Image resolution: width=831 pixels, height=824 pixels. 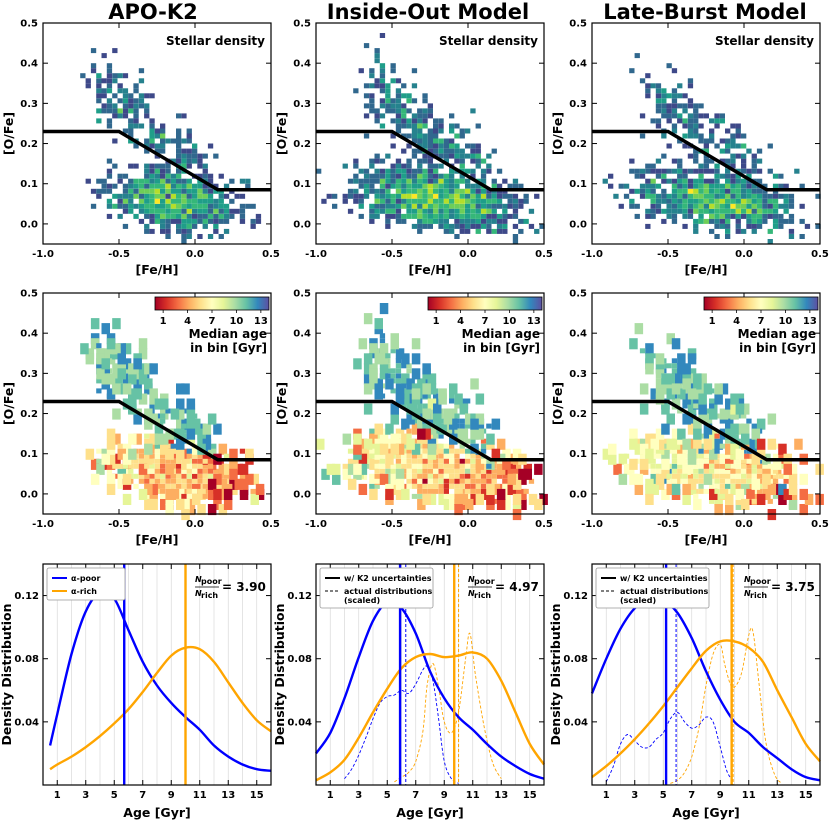 What do you see at coordinates (430, 138) in the screenshot?
I see `density-pixels` at bounding box center [430, 138].